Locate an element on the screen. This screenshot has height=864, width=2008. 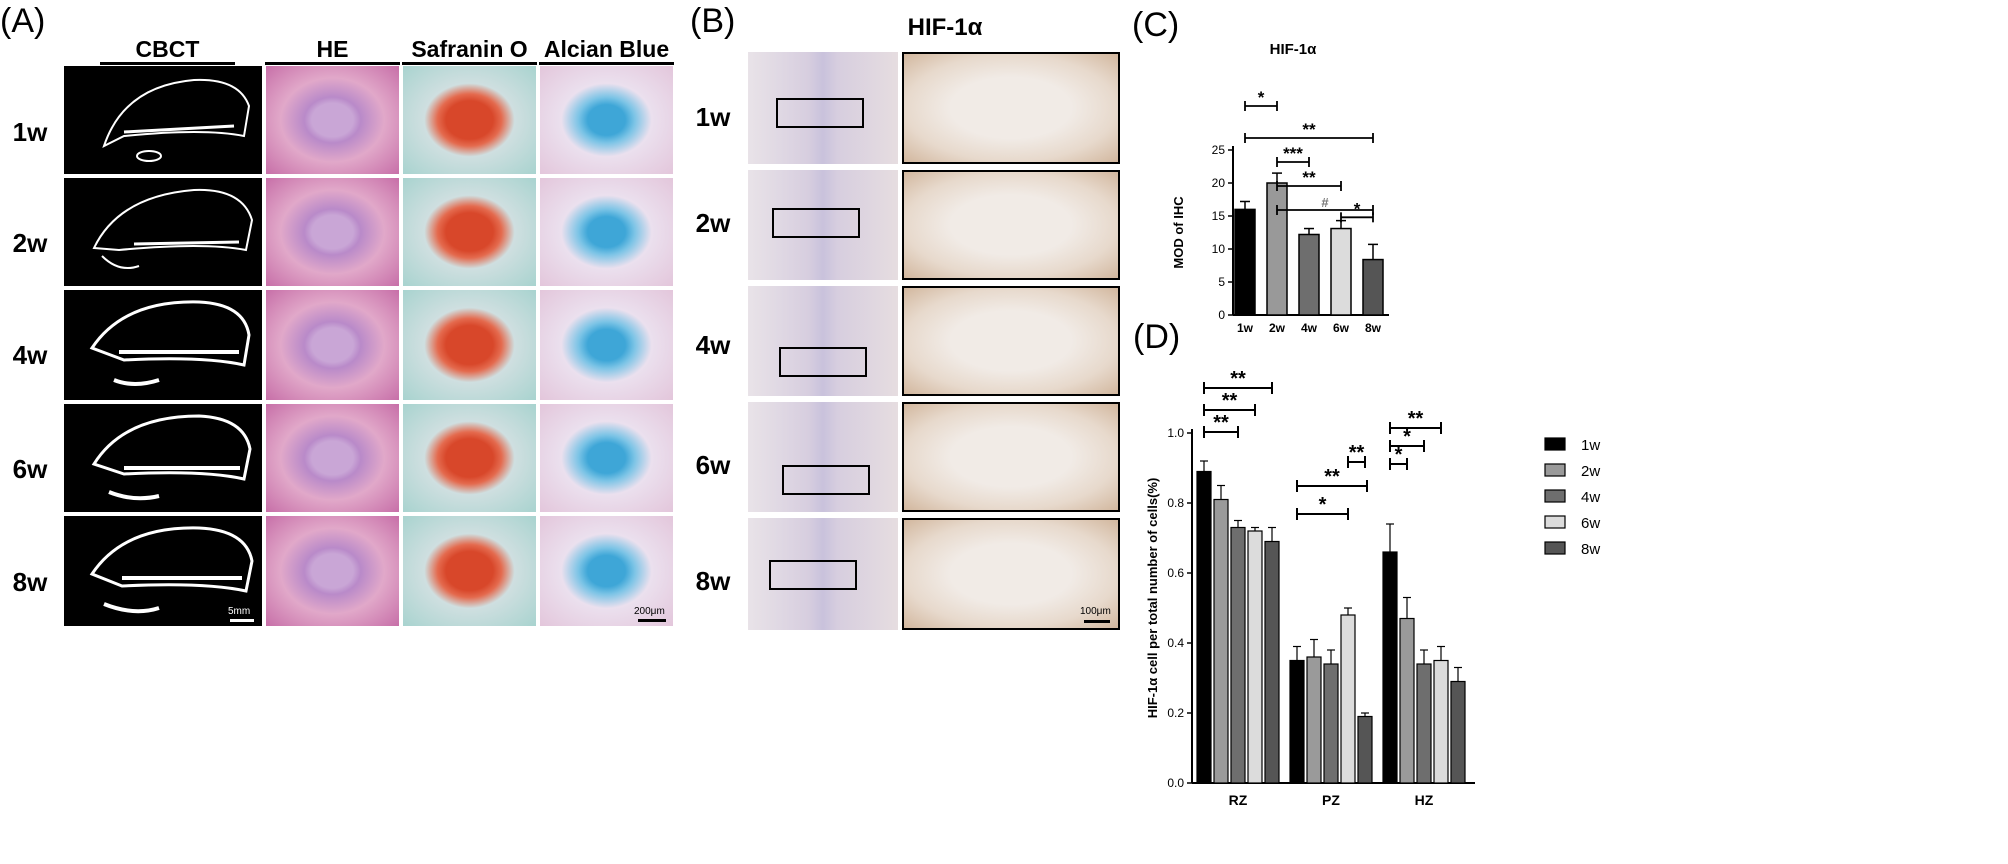
chart-c-xtick-label: 4w is located at coordinates (1309, 328).